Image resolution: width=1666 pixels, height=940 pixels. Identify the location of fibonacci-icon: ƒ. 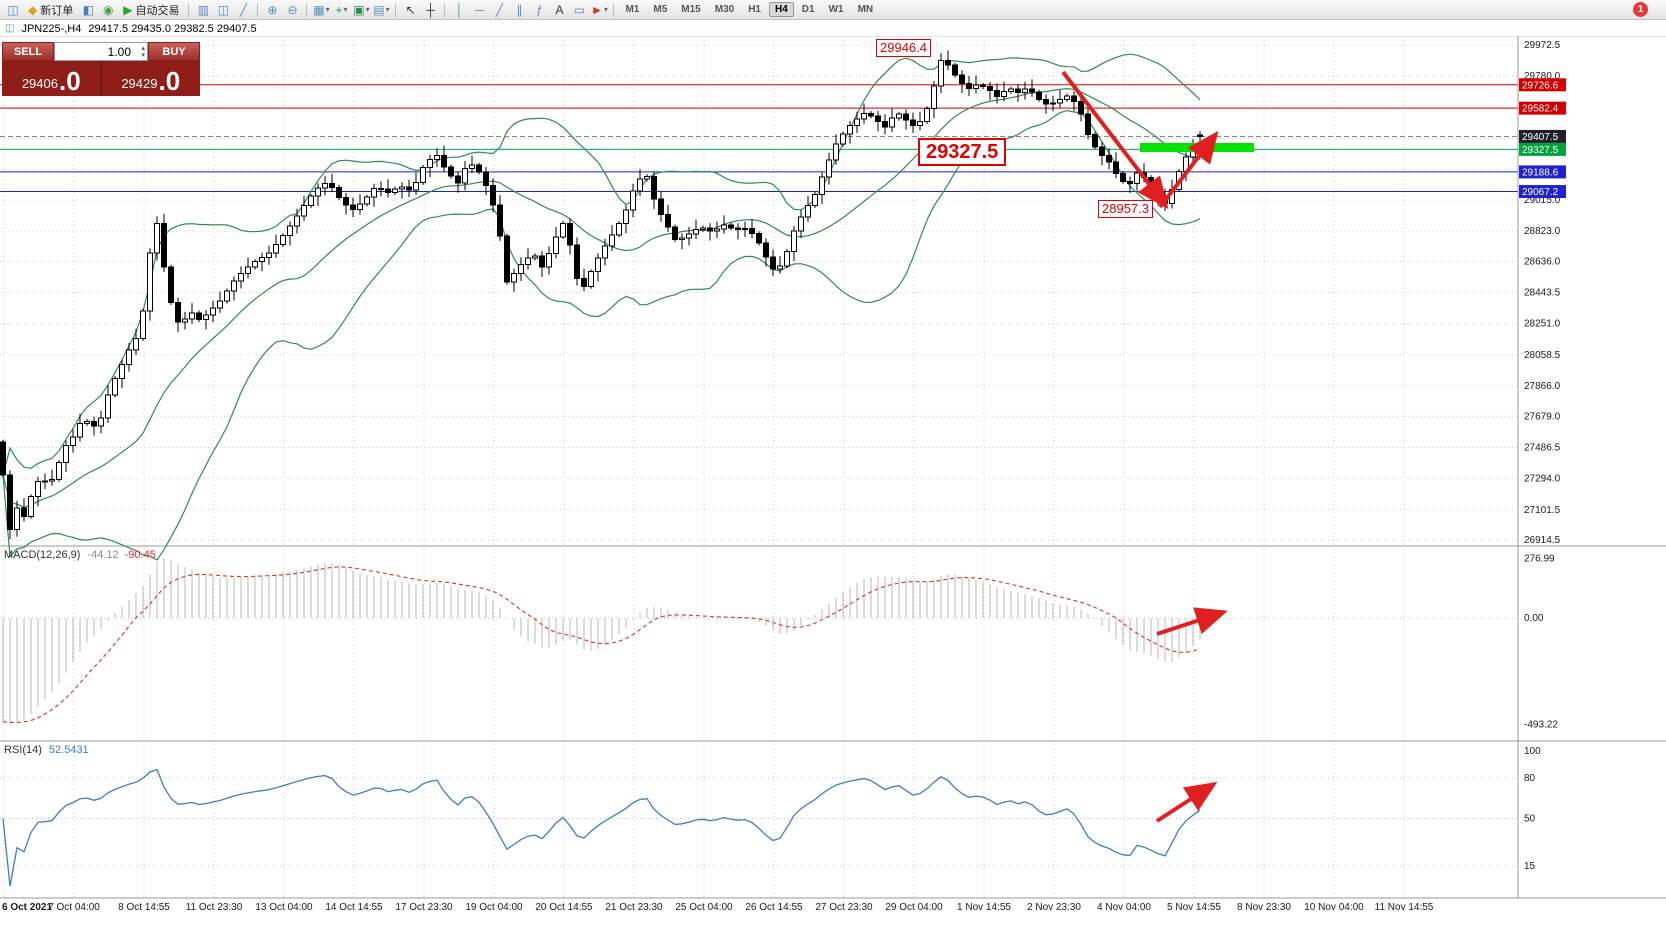
(539, 10).